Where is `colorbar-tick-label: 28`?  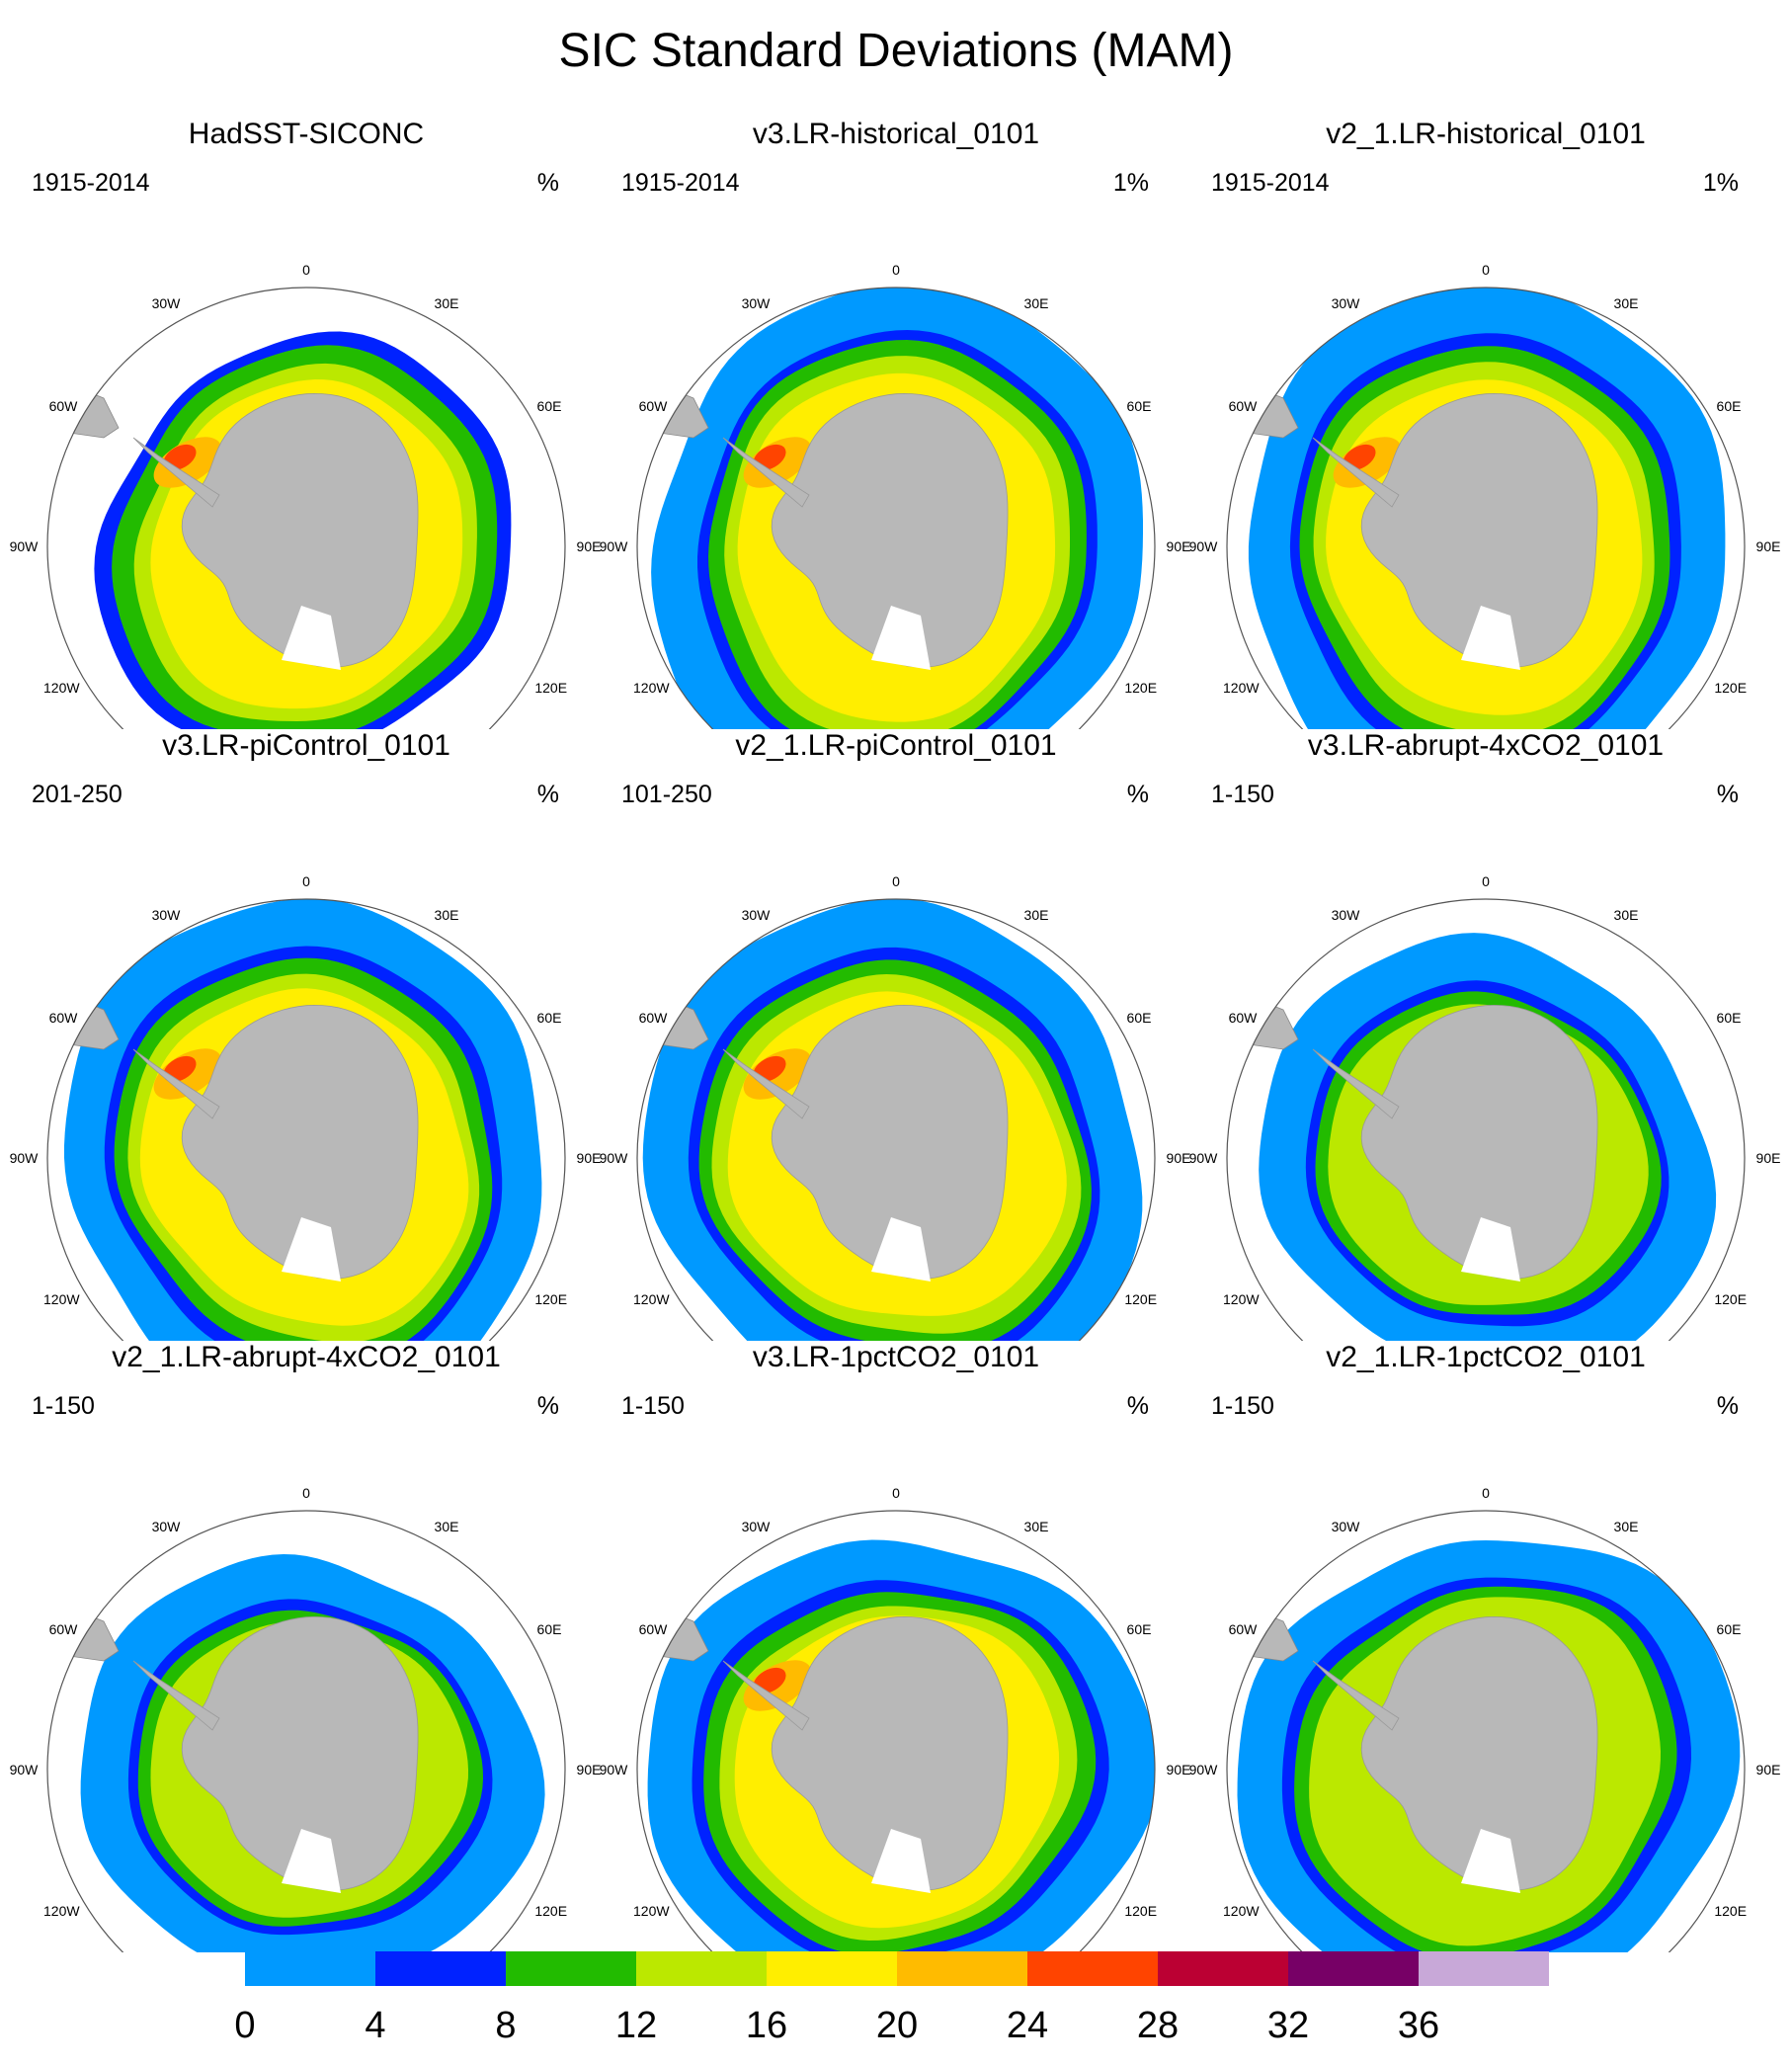 colorbar-tick-label: 28 is located at coordinates (1158, 2026).